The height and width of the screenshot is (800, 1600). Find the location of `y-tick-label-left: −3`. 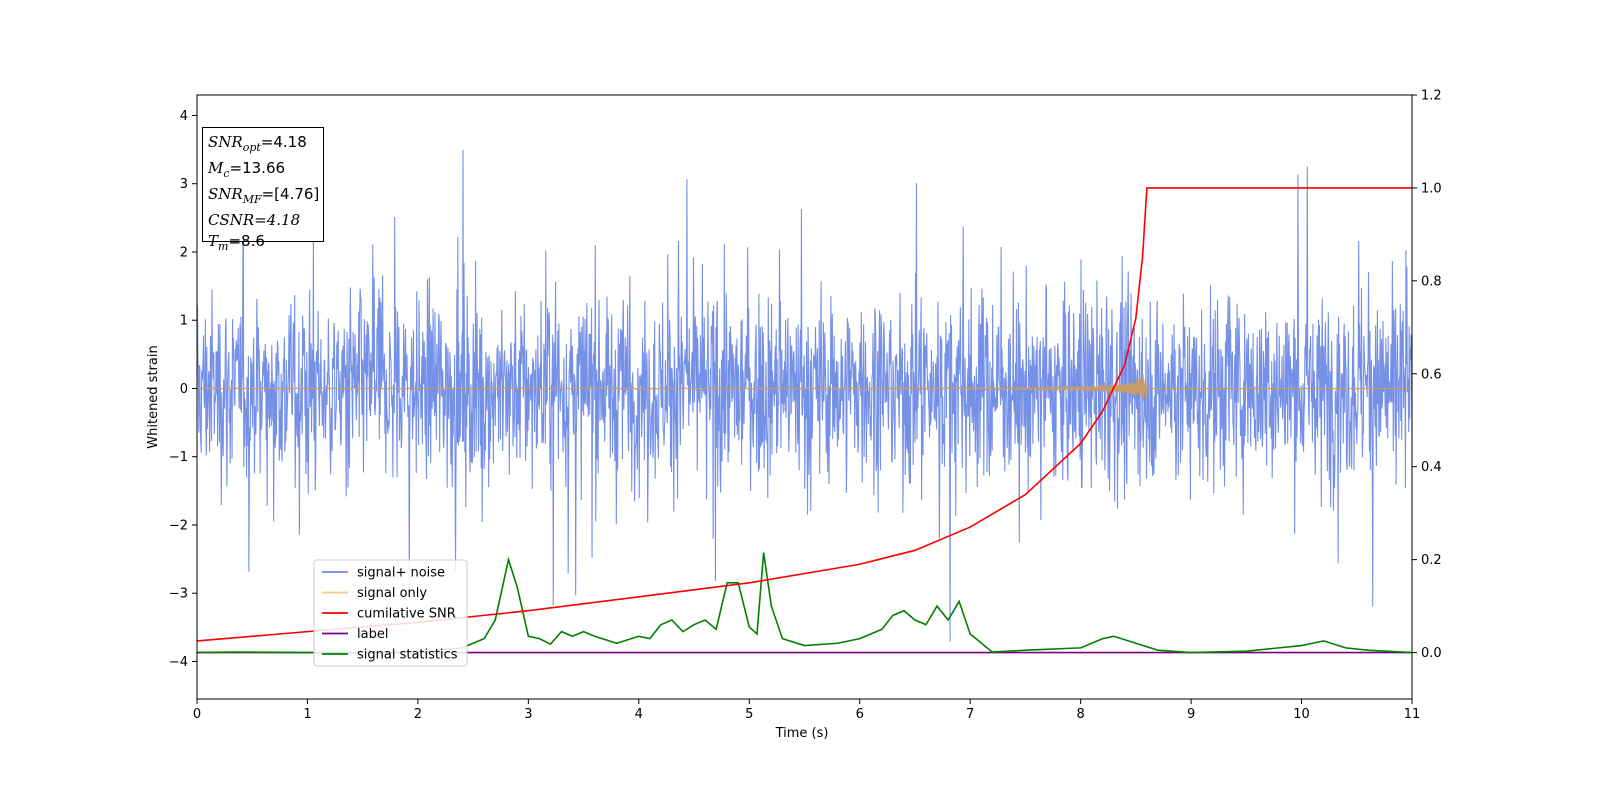

y-tick-label-left: −3 is located at coordinates (178, 594).